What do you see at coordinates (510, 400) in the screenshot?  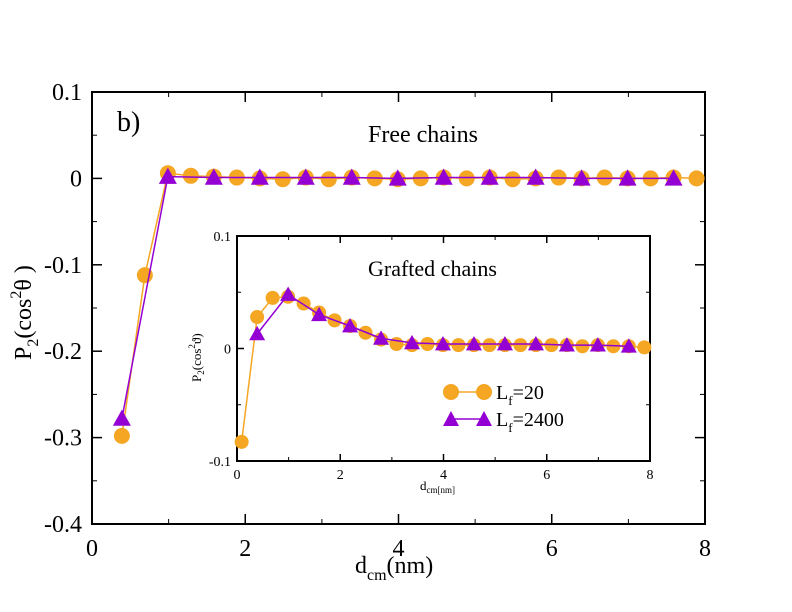 I see `legend-lf20-sub: f` at bounding box center [510, 400].